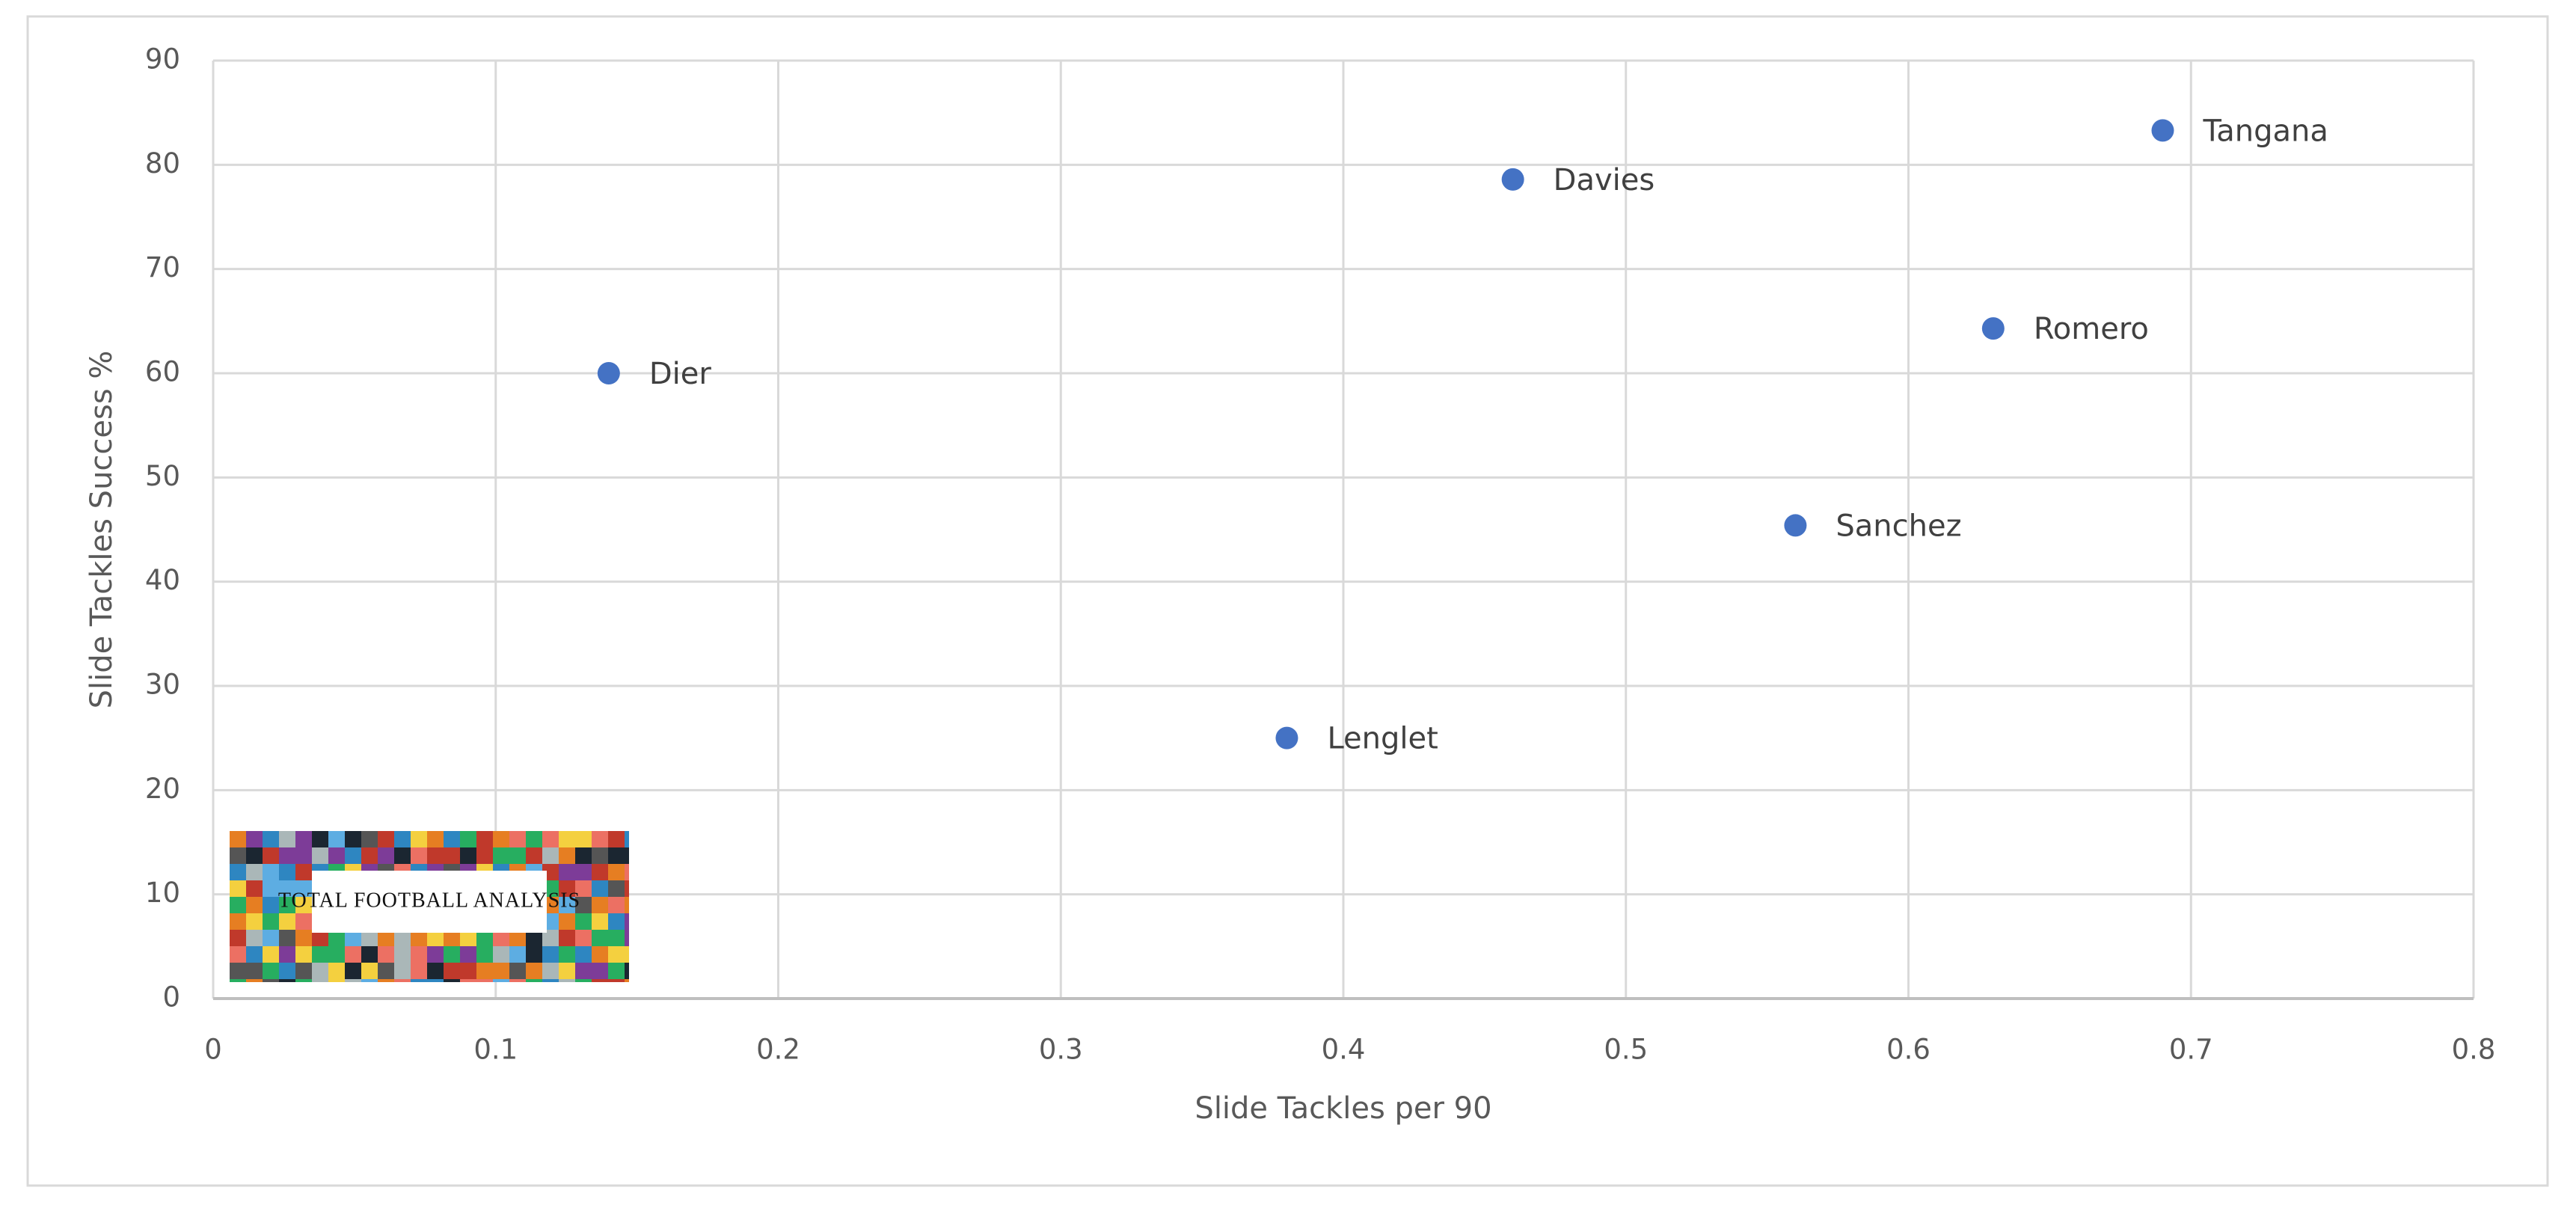 This screenshot has width=2576, height=1211. I want to click on y-tick-label: 20, so click(162, 789).